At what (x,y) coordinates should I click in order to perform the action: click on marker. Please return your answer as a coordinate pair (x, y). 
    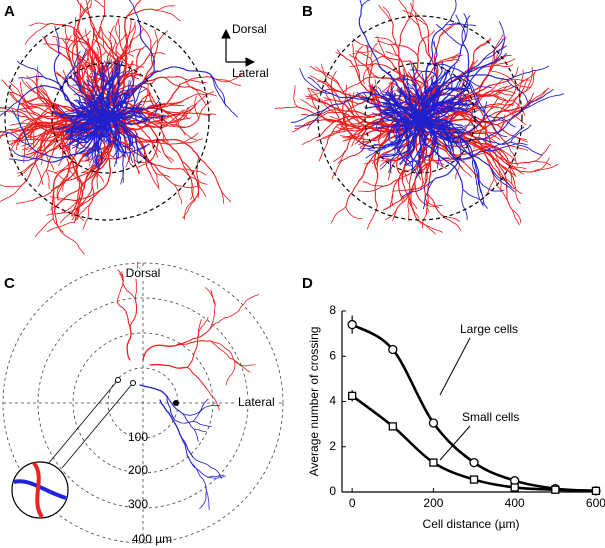
    Looking at the image, I should click on (514, 487).